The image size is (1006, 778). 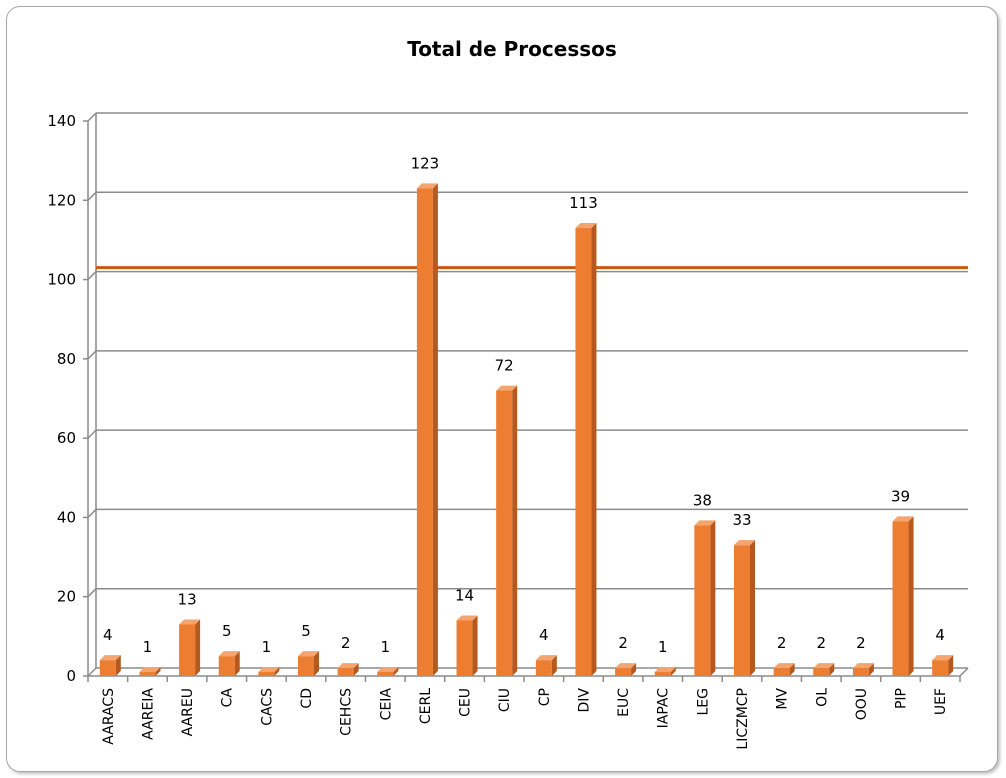 I want to click on data-label: 4, so click(x=544, y=635).